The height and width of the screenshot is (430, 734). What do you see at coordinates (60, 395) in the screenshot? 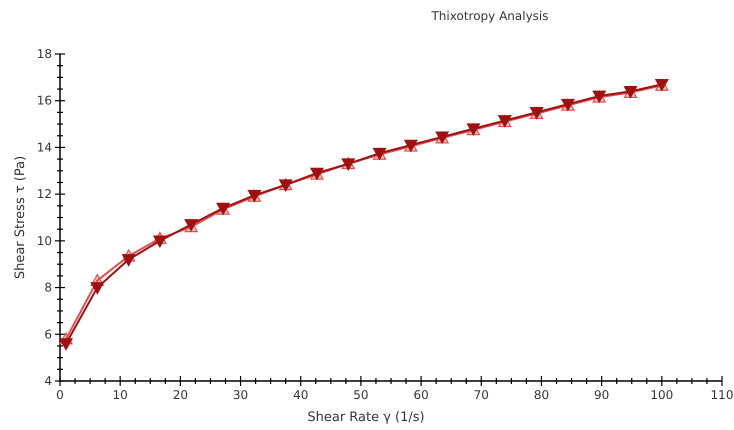
I see `x-tick-label: 0` at bounding box center [60, 395].